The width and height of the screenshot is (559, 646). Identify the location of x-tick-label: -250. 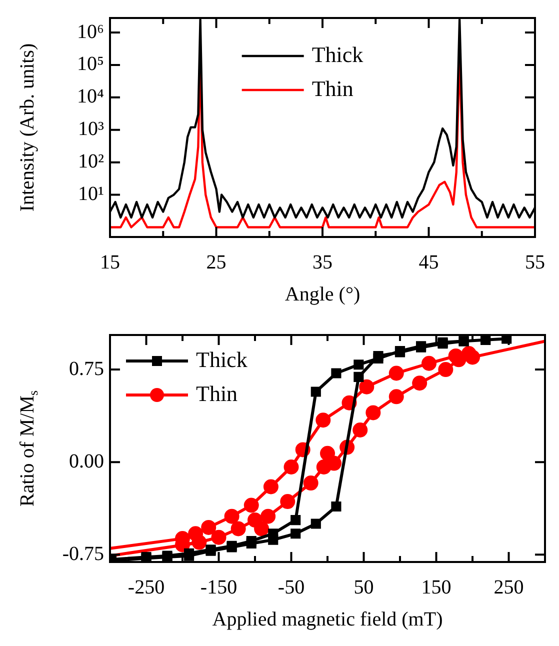
(146, 587).